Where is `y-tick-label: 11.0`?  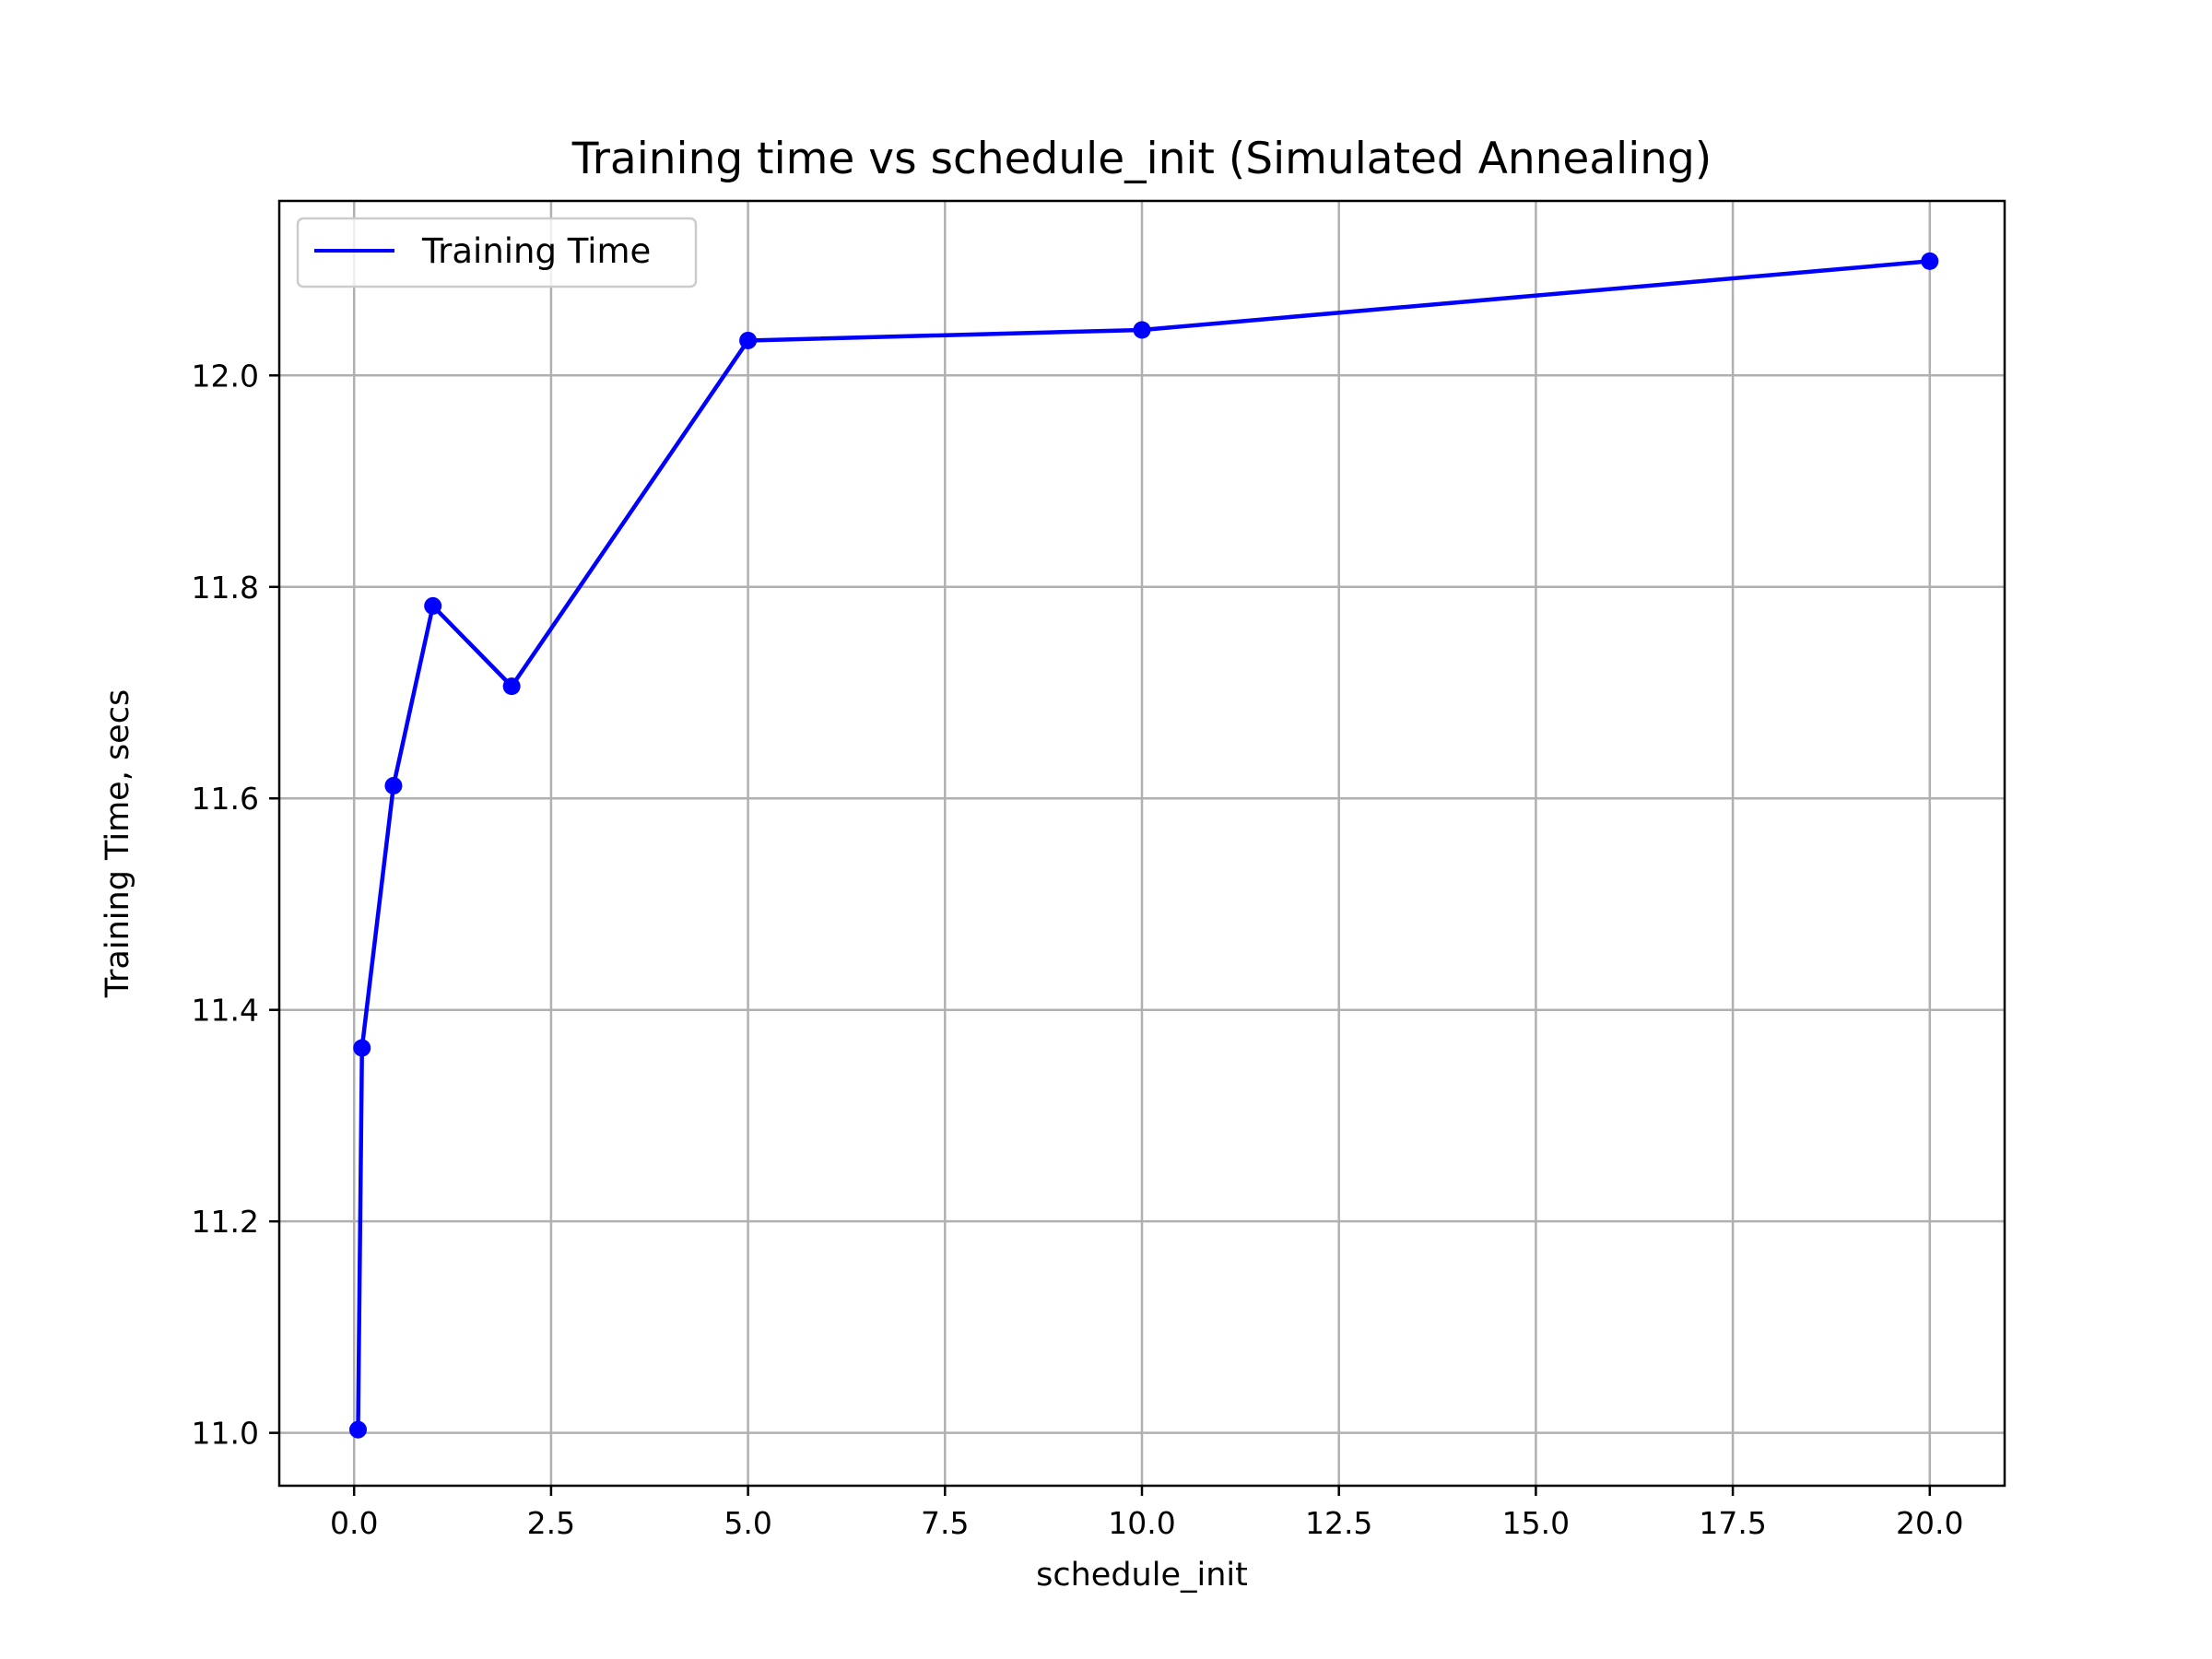
y-tick-label: 11.0 is located at coordinates (225, 1434).